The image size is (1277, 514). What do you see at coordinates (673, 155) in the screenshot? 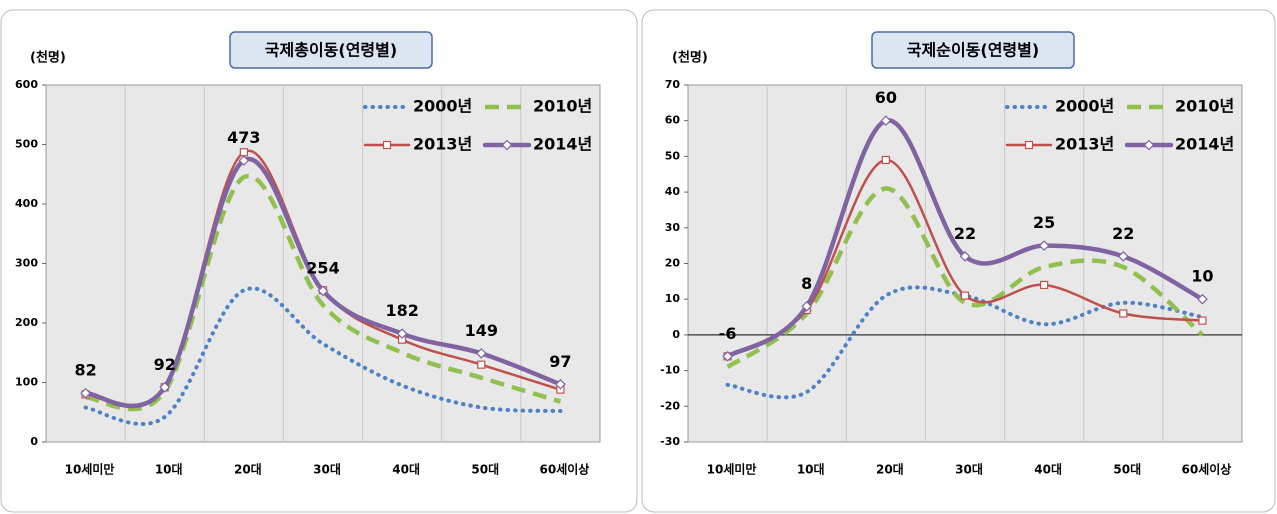
I see `y-tick-label: 50` at bounding box center [673, 155].